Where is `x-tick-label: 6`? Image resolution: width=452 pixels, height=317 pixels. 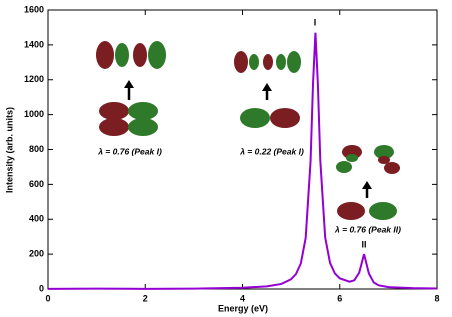
x-tick-label: 6 is located at coordinates (339, 298).